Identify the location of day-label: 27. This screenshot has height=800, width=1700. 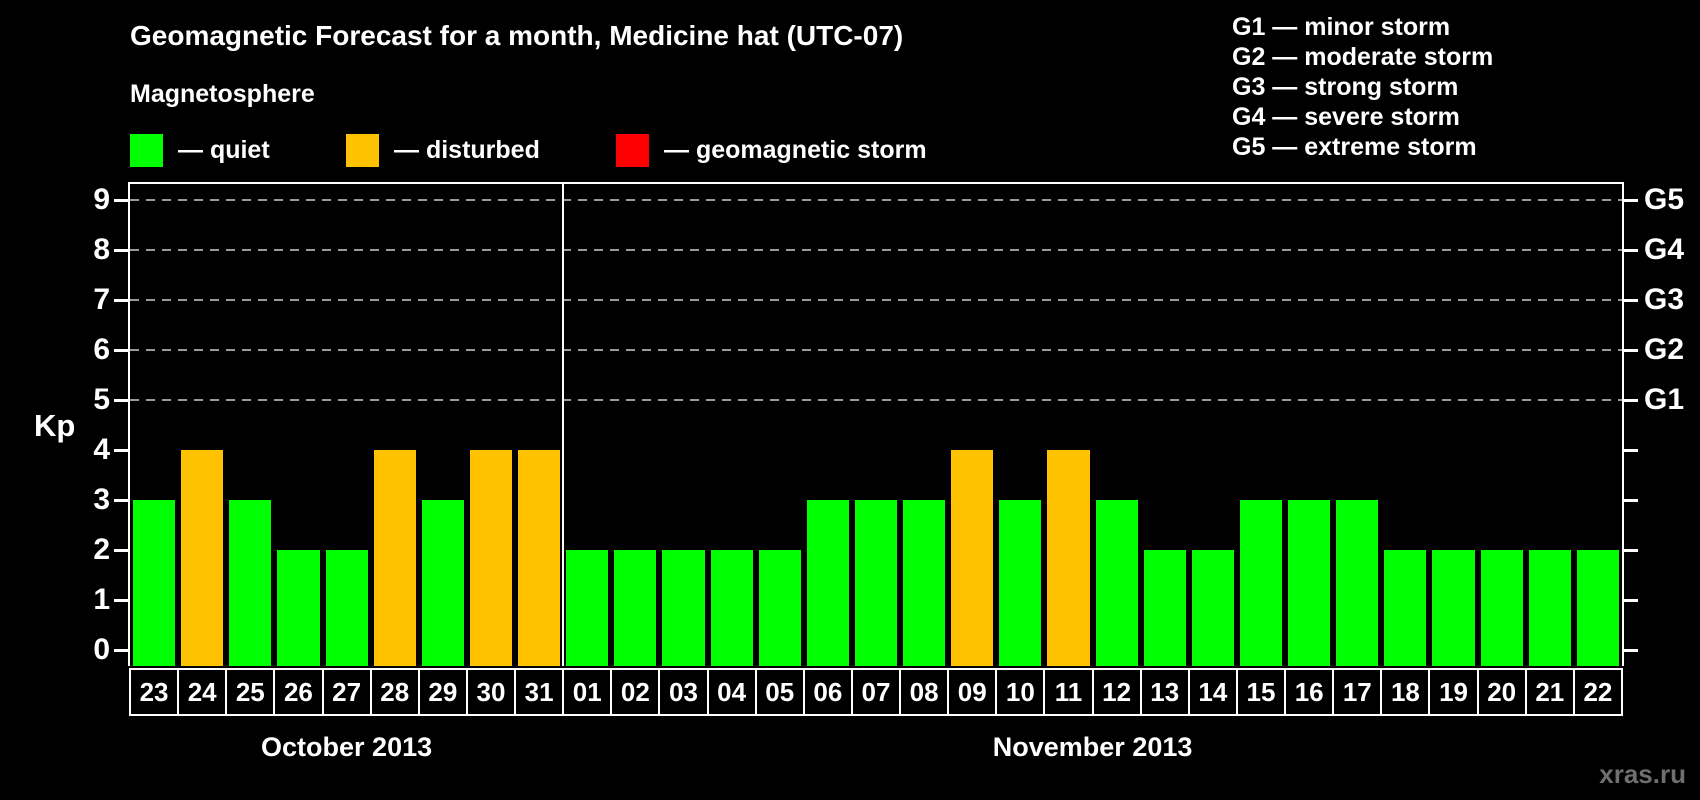
(346, 692).